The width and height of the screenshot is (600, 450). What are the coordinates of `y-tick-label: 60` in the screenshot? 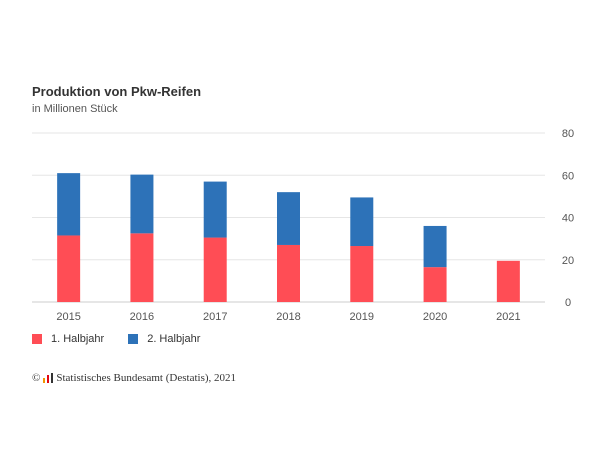 It's located at (568, 176).